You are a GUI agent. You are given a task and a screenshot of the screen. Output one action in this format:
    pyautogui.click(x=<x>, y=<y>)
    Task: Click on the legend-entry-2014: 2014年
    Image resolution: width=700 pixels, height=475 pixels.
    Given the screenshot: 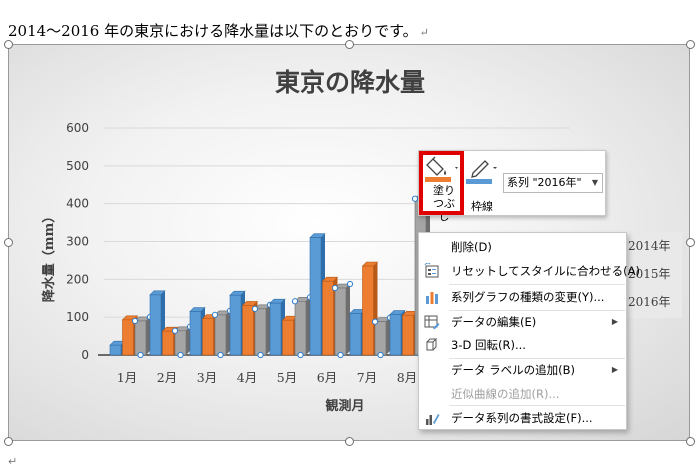 What is the action you would take?
    pyautogui.click(x=649, y=246)
    